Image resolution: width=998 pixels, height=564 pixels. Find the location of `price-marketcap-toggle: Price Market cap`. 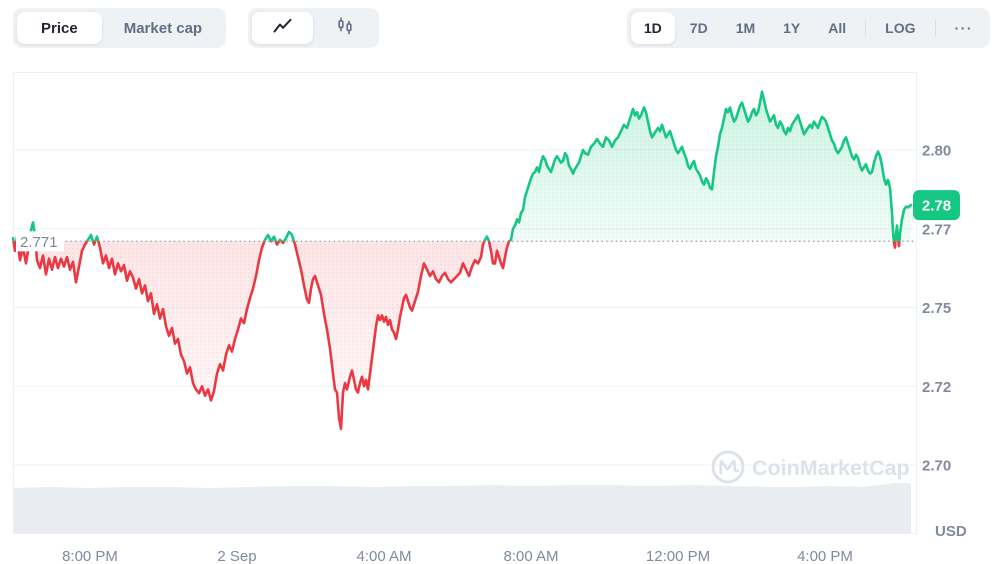

price-marketcap-toggle: Price Market cap is located at coordinates (120, 28).